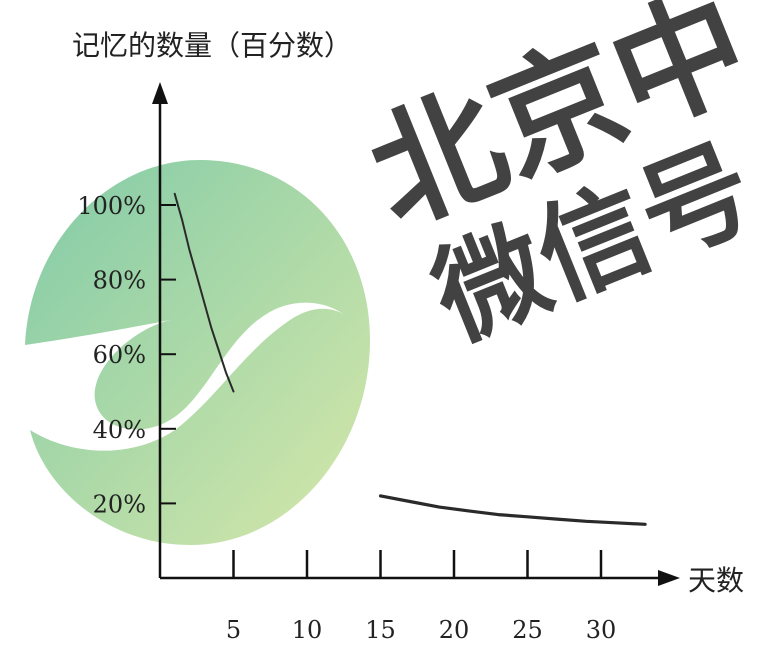 The height and width of the screenshot is (648, 765). I want to click on y-tick-label: 40%, so click(119, 430).